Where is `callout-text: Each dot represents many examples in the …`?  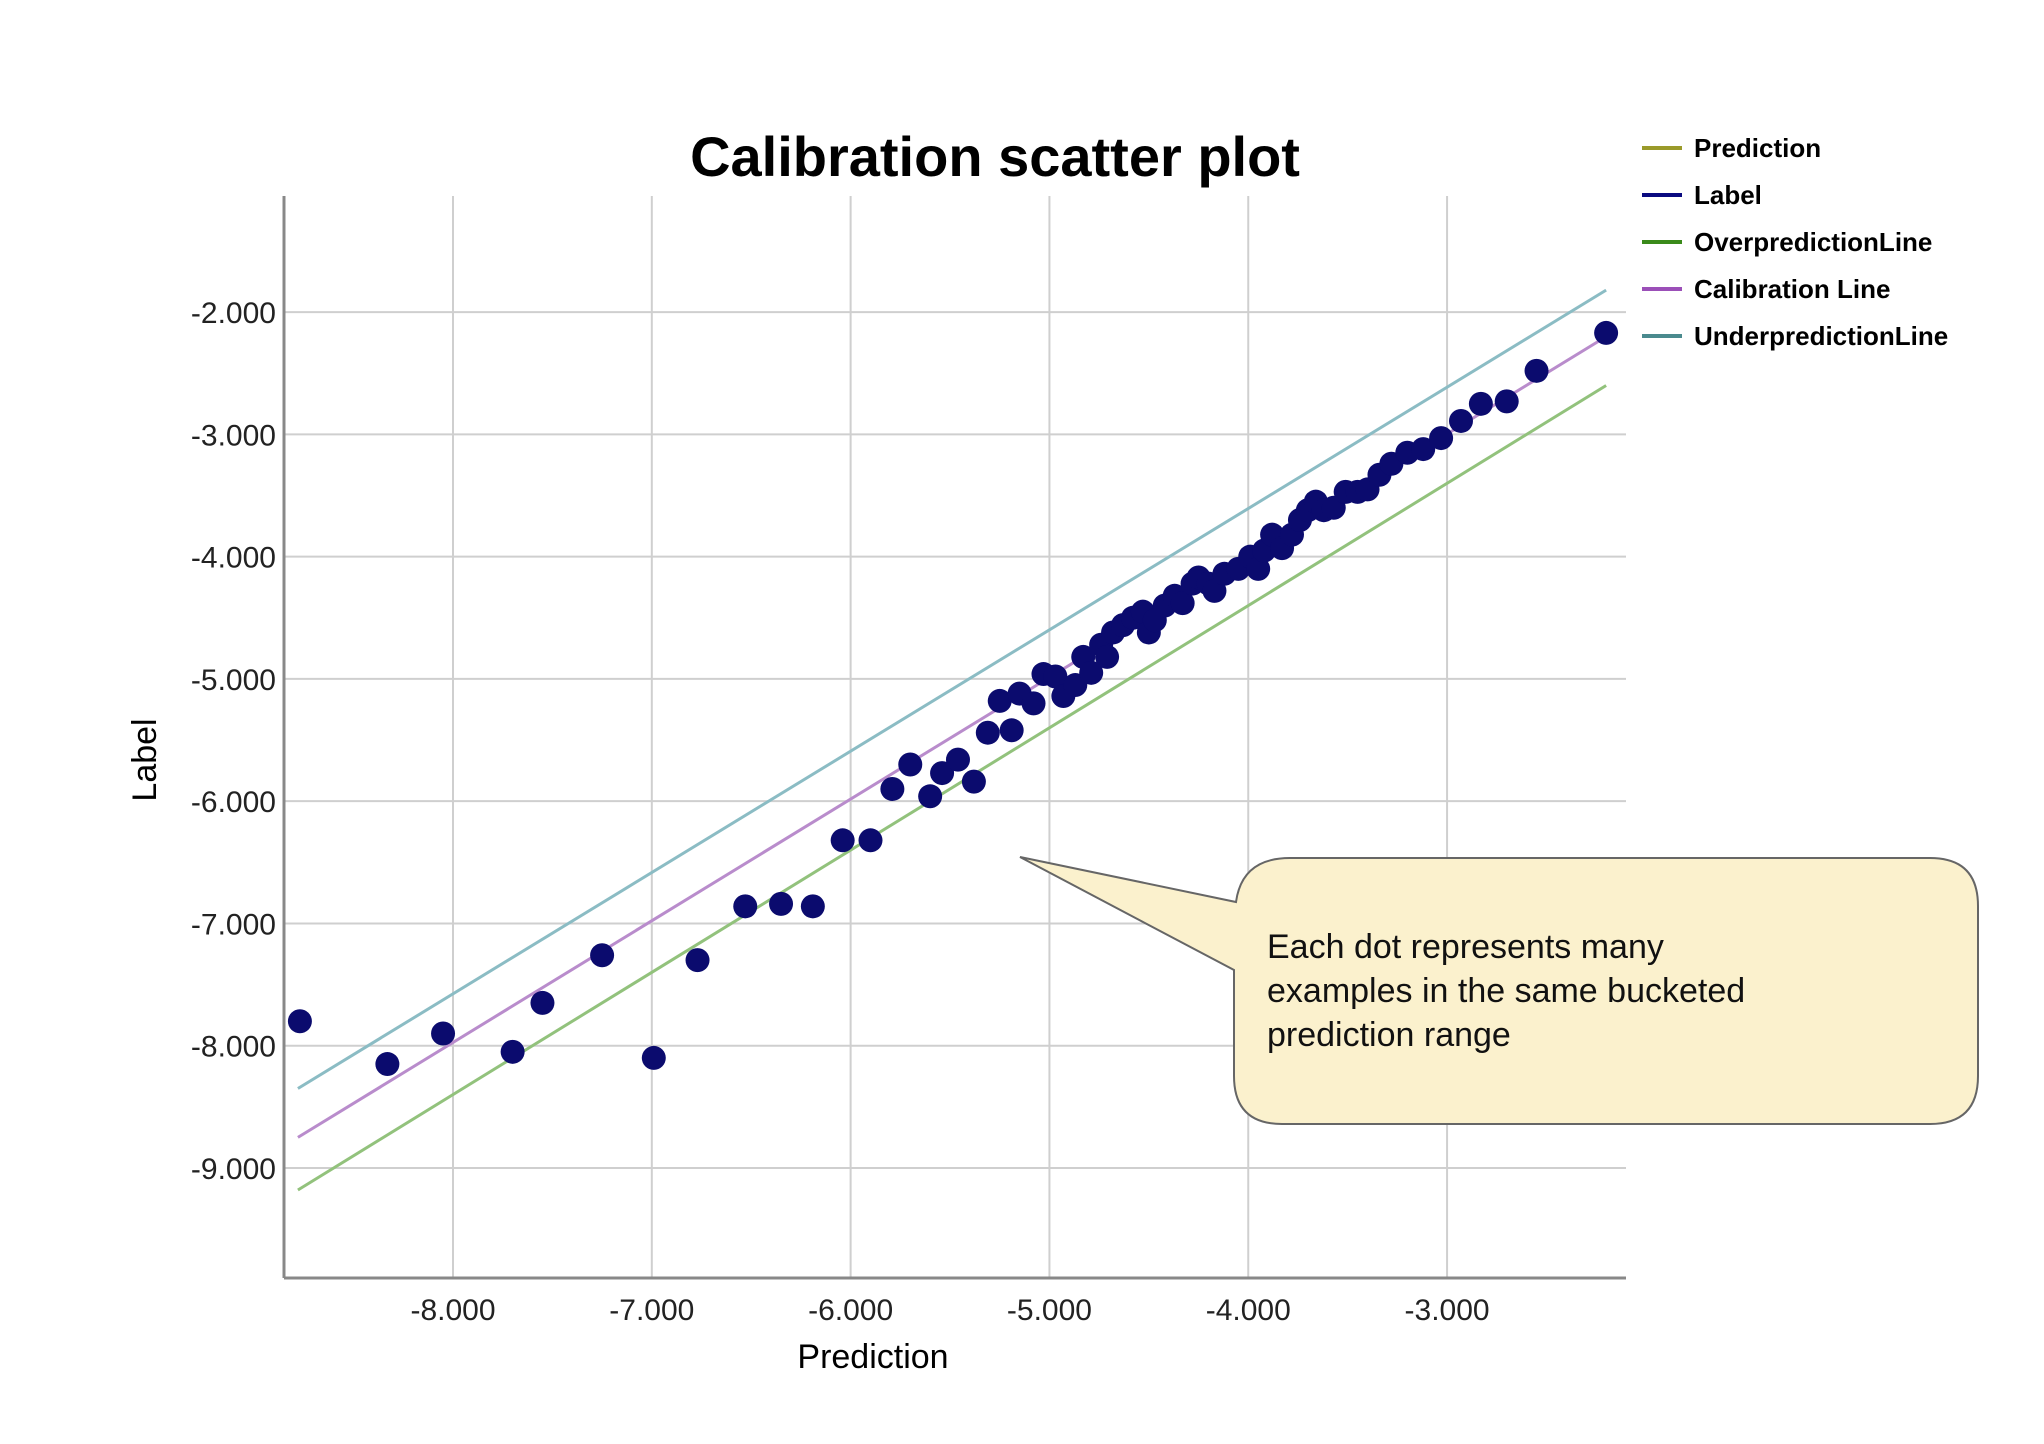 callout-text: Each dot represents many examples in the … is located at coordinates (1506, 991).